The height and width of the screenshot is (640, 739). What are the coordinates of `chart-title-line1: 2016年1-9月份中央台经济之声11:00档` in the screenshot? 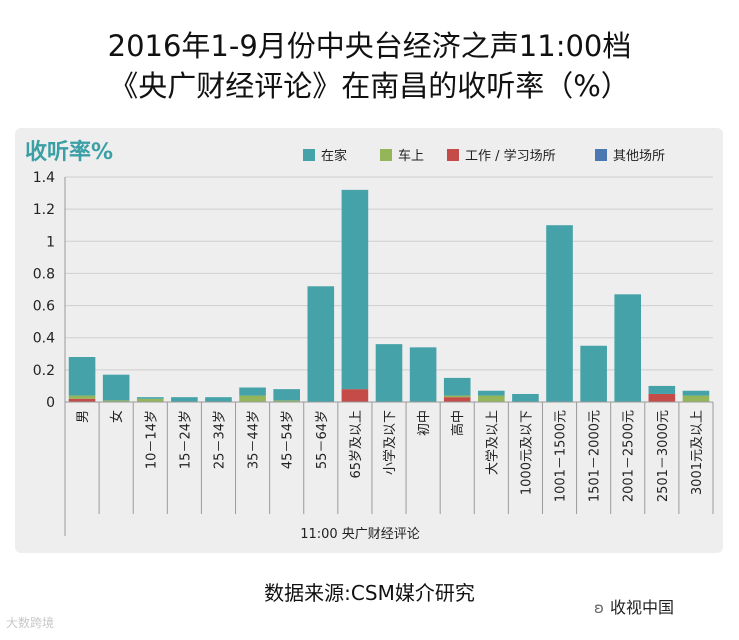 It's located at (369, 46).